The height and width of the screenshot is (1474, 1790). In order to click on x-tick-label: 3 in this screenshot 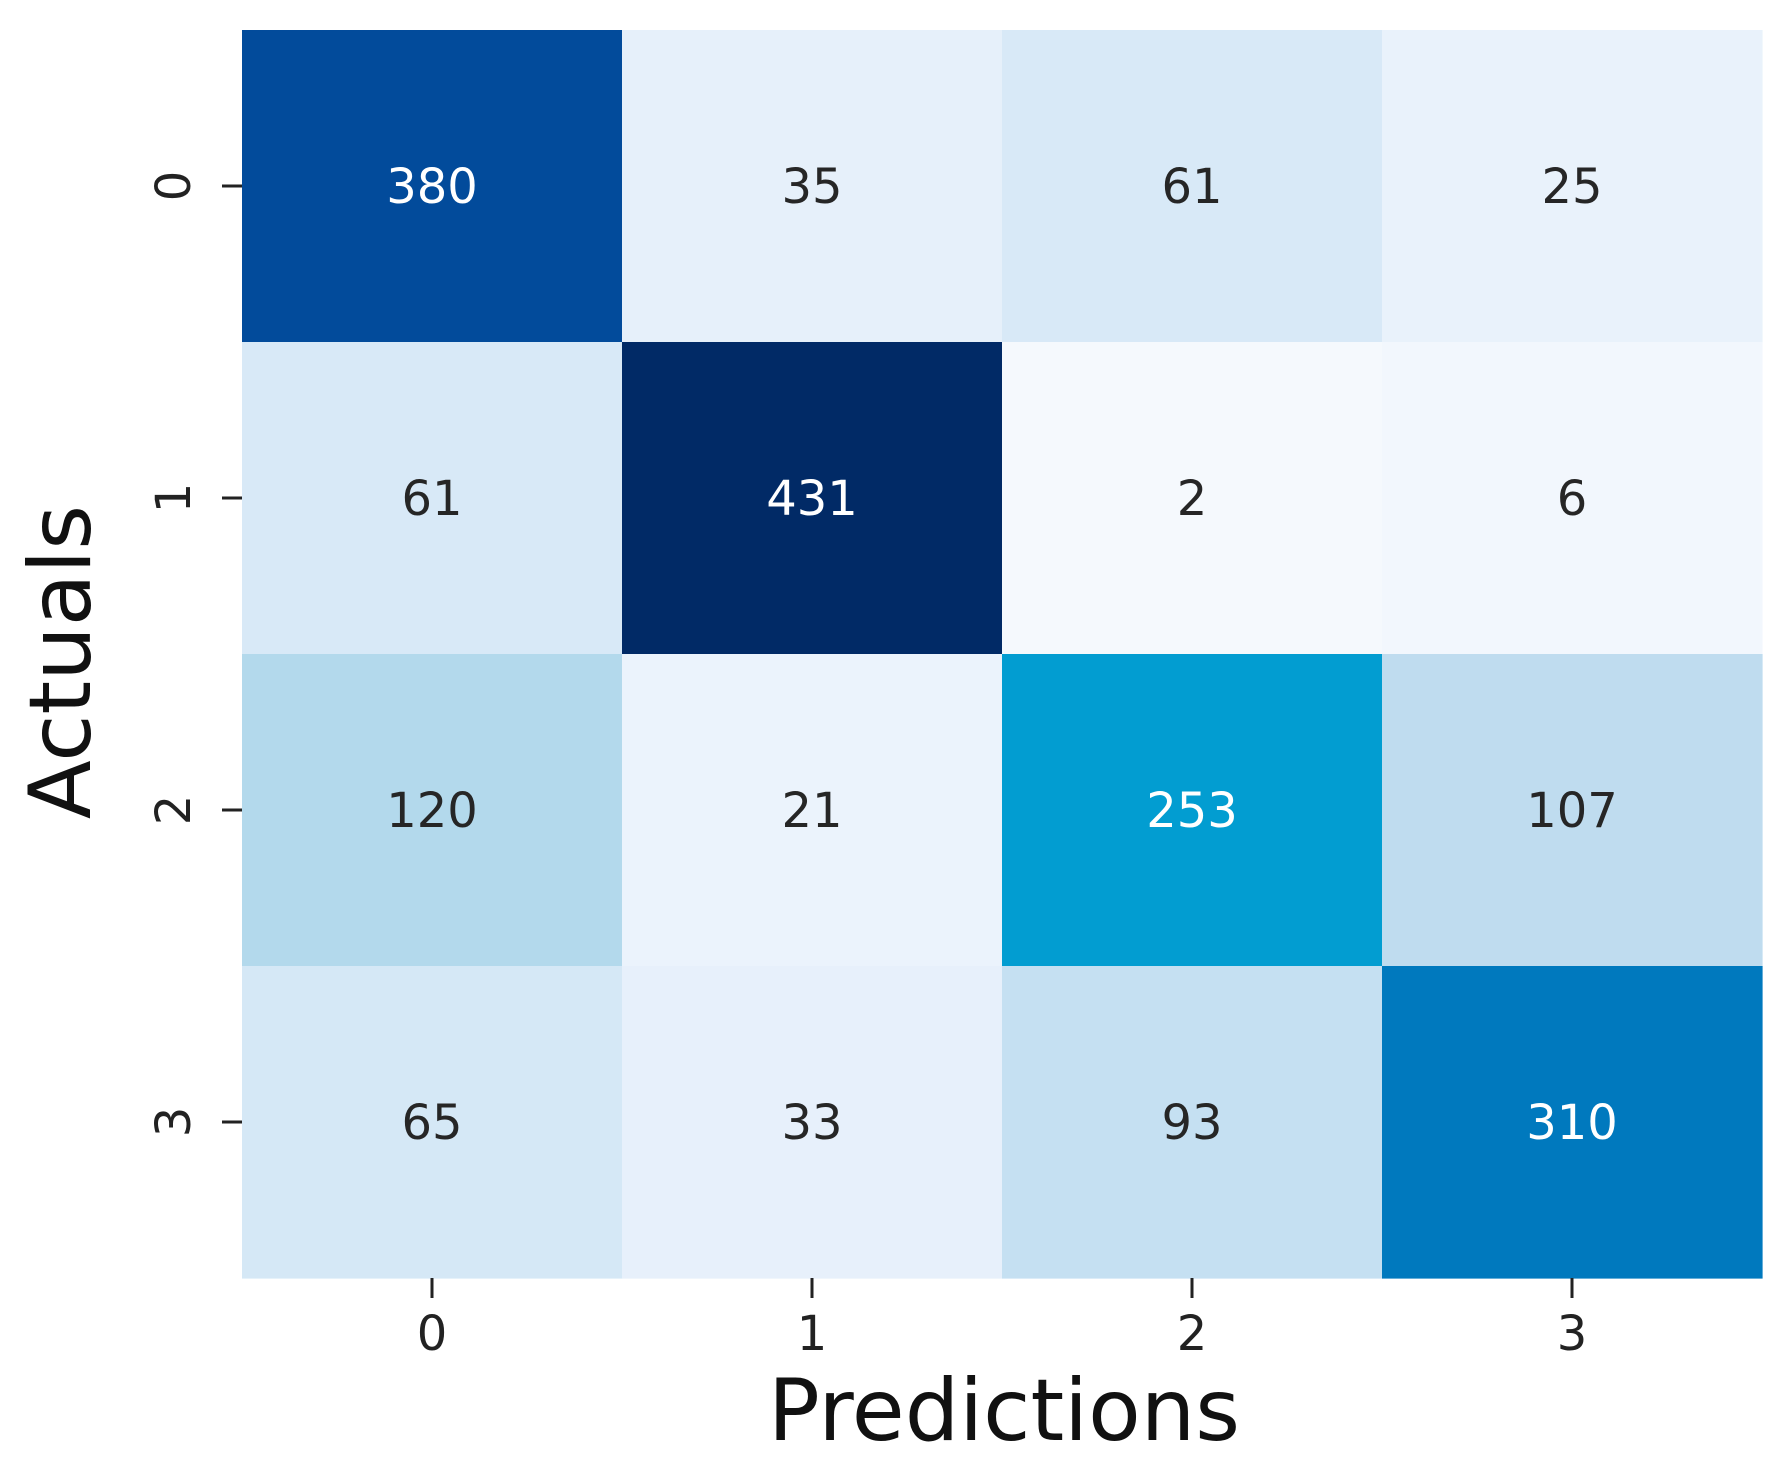, I will do `click(1572, 1334)`.